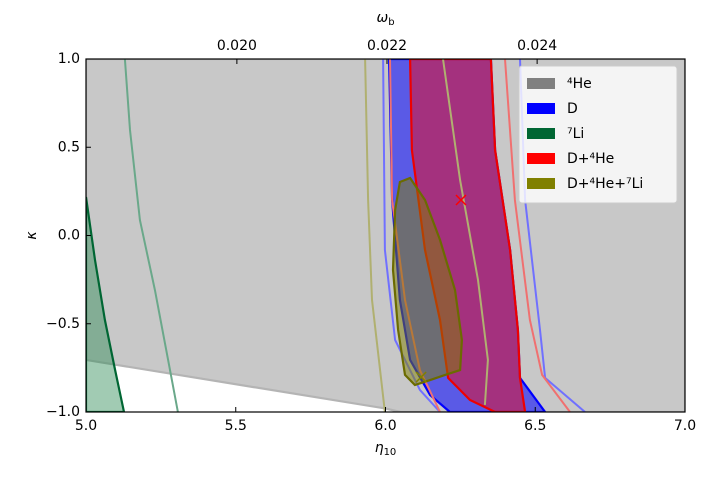 The image size is (716, 478). I want to click on legend-label: D, so click(572, 109).